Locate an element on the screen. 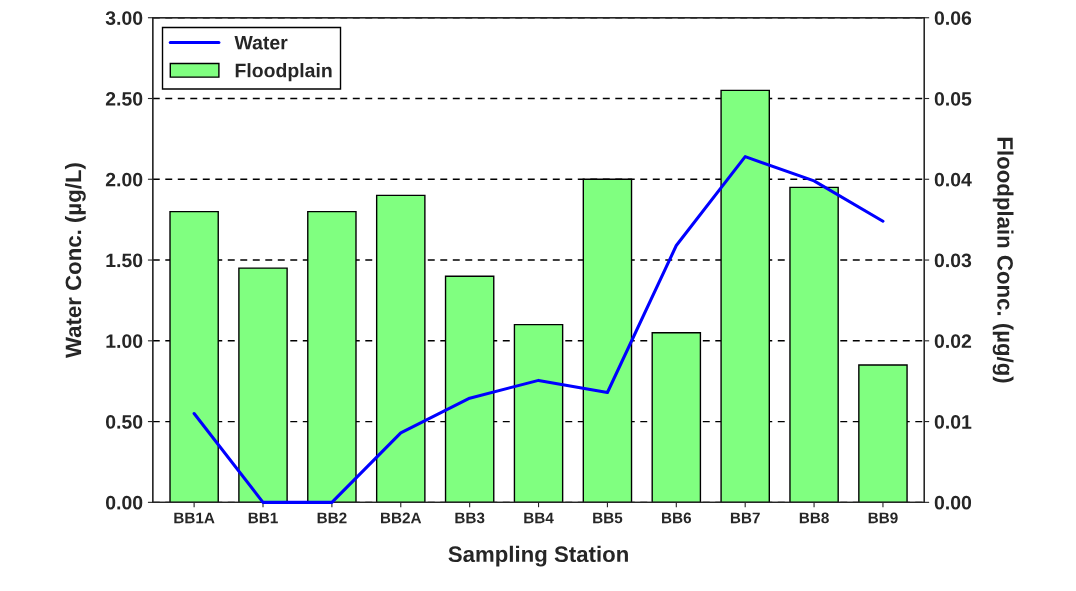 This screenshot has width=1076, height=591. x-tick-label: BB2A is located at coordinates (401, 518).